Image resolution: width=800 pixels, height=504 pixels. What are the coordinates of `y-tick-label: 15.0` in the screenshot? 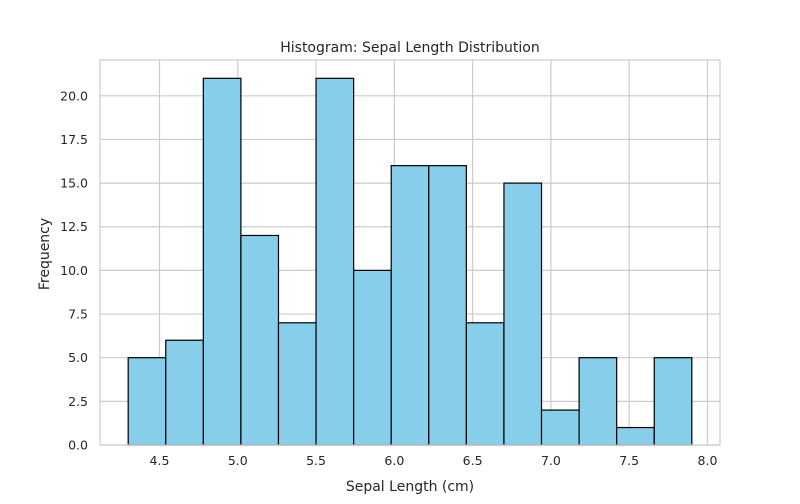 It's located at (74, 183).